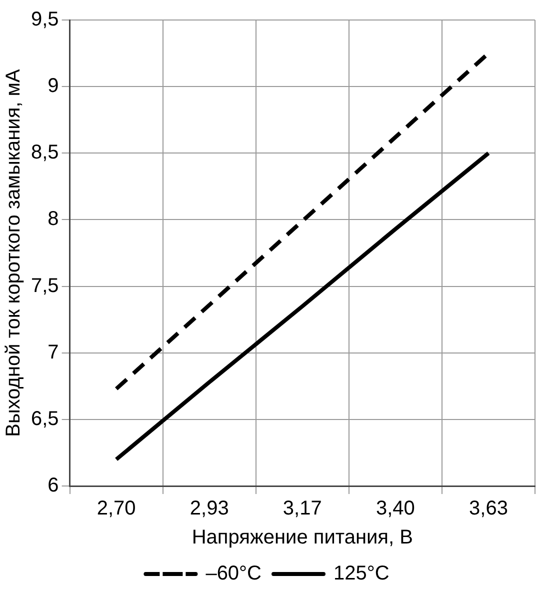 The width and height of the screenshot is (539, 594). Describe the element at coordinates (234, 573) in the screenshot. I see `legend-label: –60°C` at that location.